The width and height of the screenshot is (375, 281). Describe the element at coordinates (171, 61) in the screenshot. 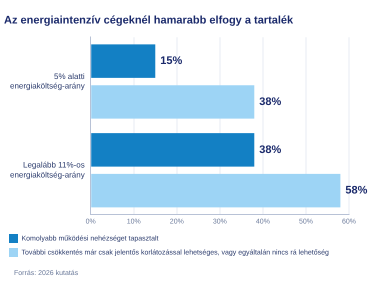

I see `data-label: 15%` at that location.